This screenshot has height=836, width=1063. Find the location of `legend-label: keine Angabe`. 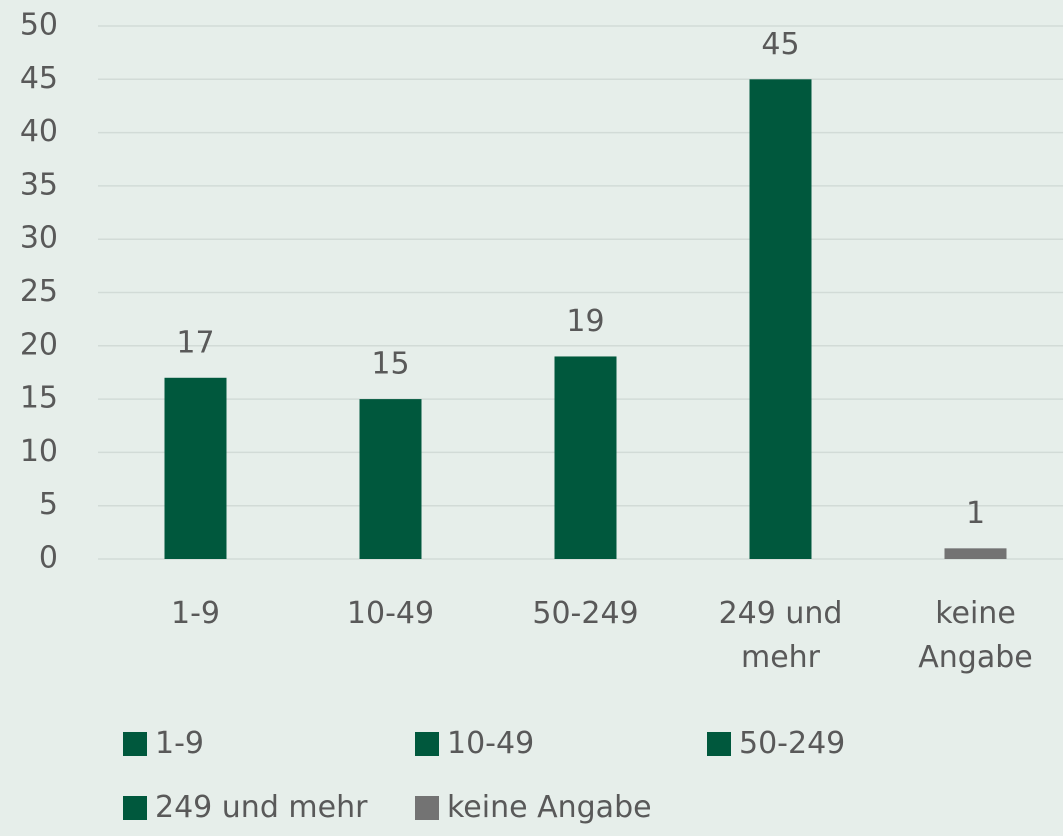

legend-label: keine Angabe is located at coordinates (549, 807).